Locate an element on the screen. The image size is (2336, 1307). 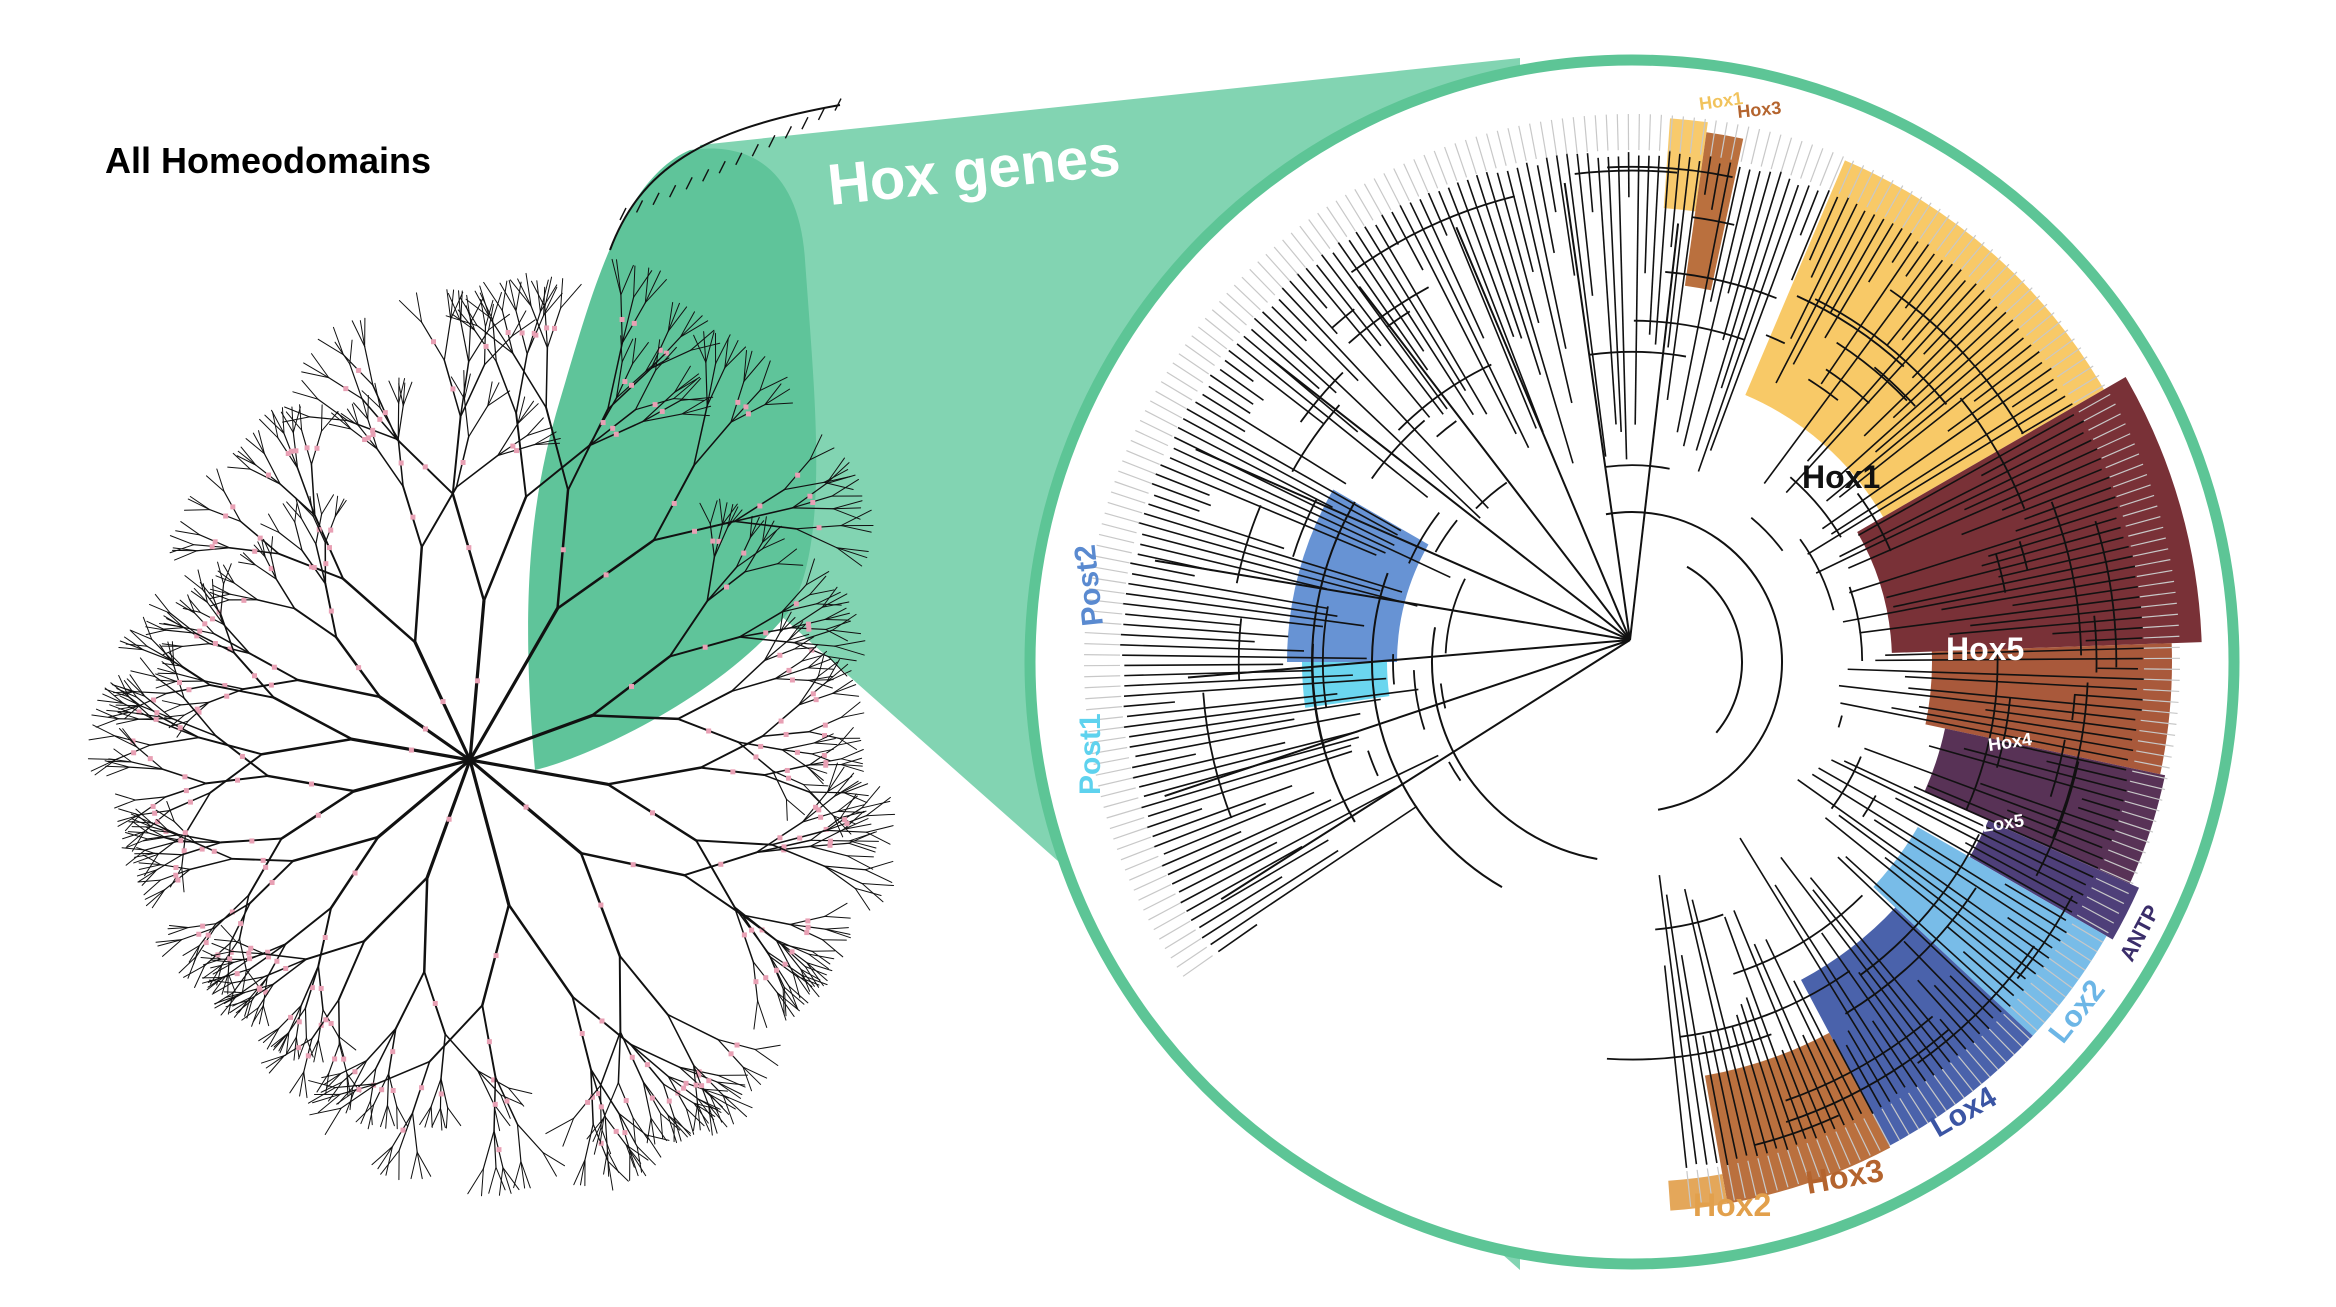
clade-label-hox5: Hox5 is located at coordinates (1985, 649).